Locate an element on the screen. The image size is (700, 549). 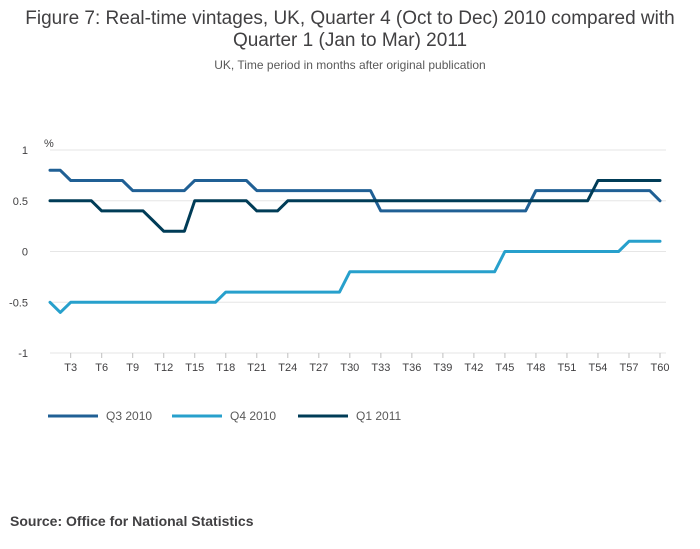
y-axis-unit-label: % is located at coordinates (49, 144).